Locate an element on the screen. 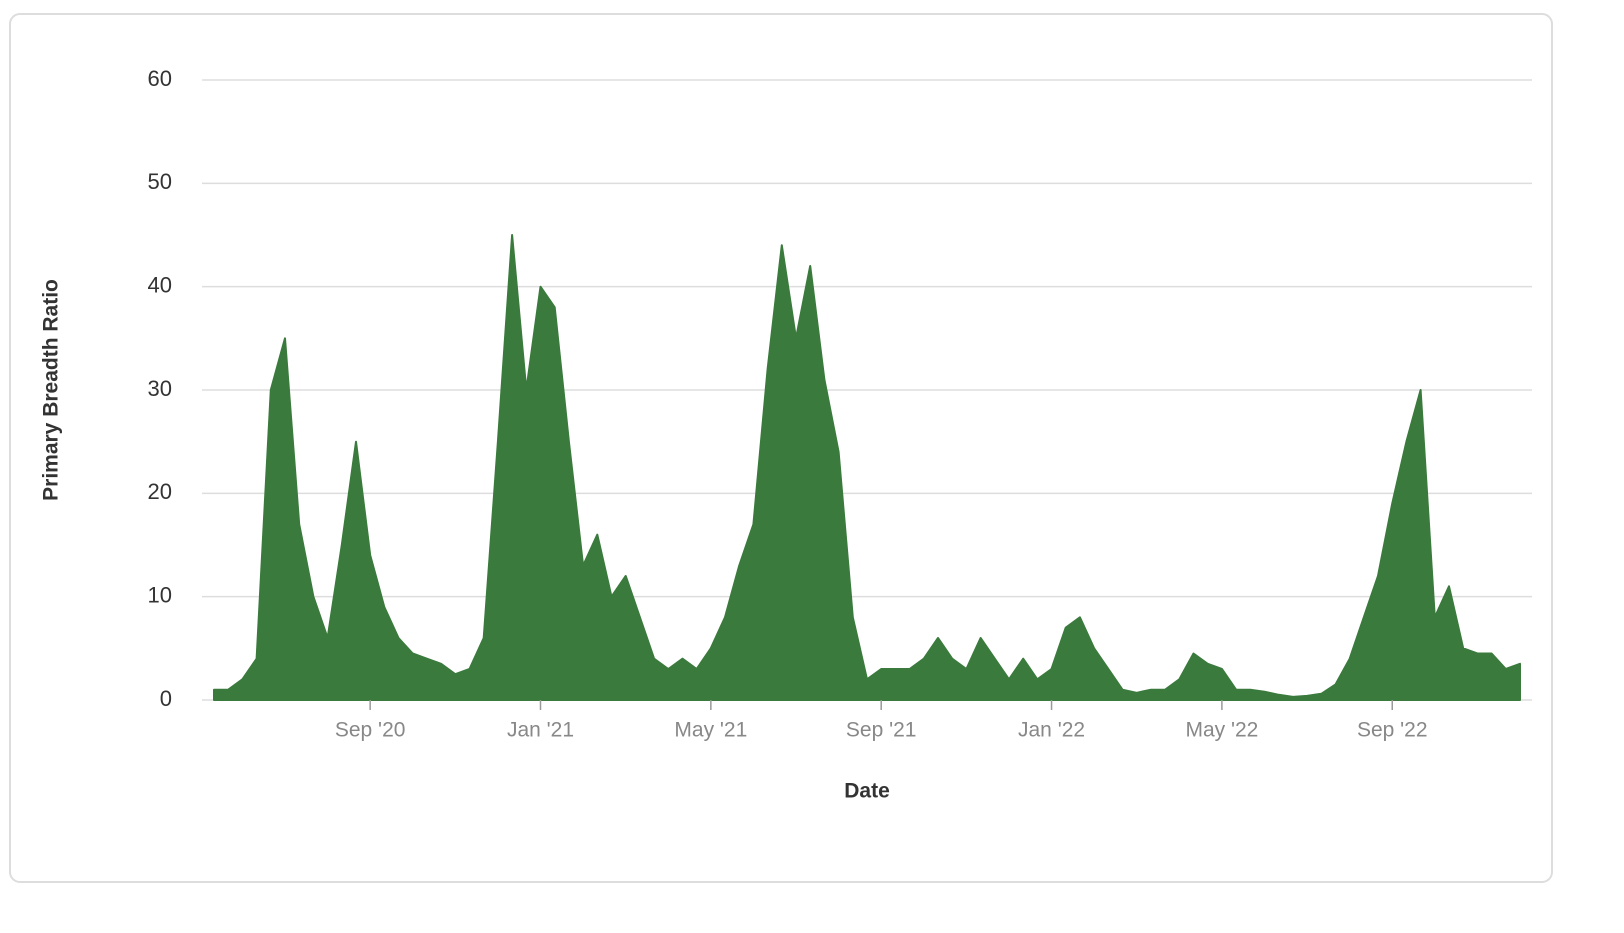 Image resolution: width=1624 pixels, height=933 pixels. x-axis-label: Date is located at coordinates (867, 791).